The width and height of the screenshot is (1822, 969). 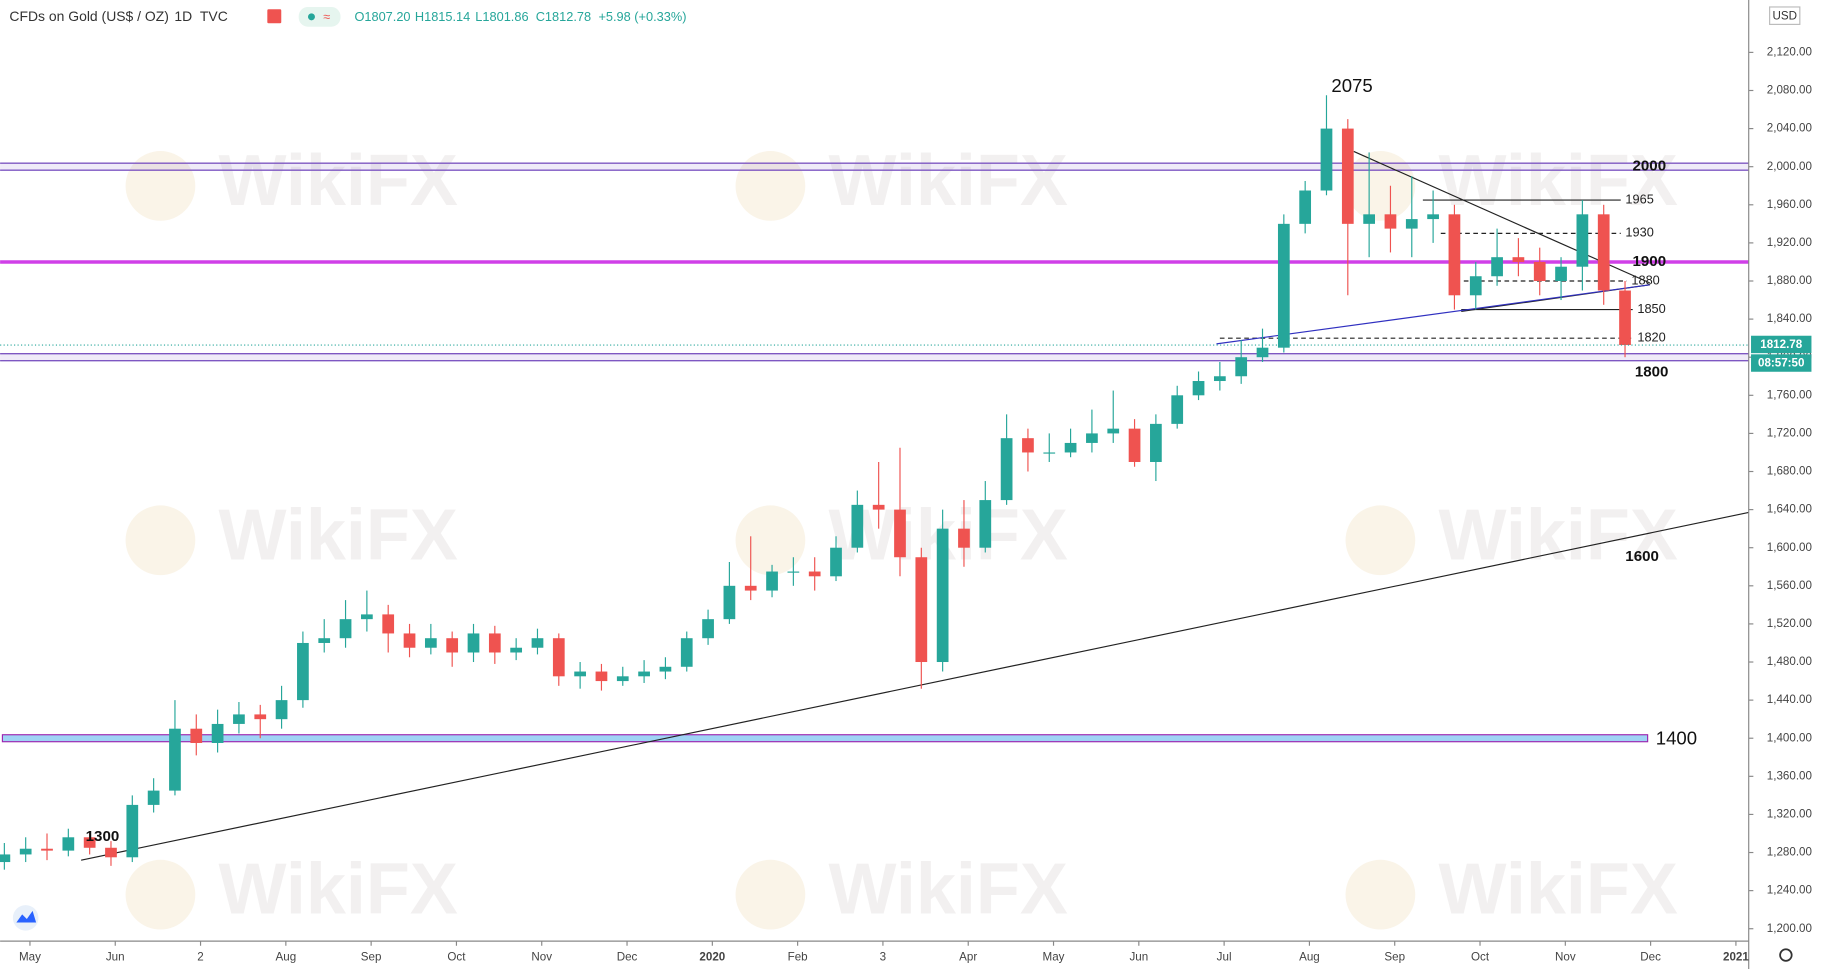 I want to click on y-tick-label: 1,880.00, so click(x=1789, y=280).